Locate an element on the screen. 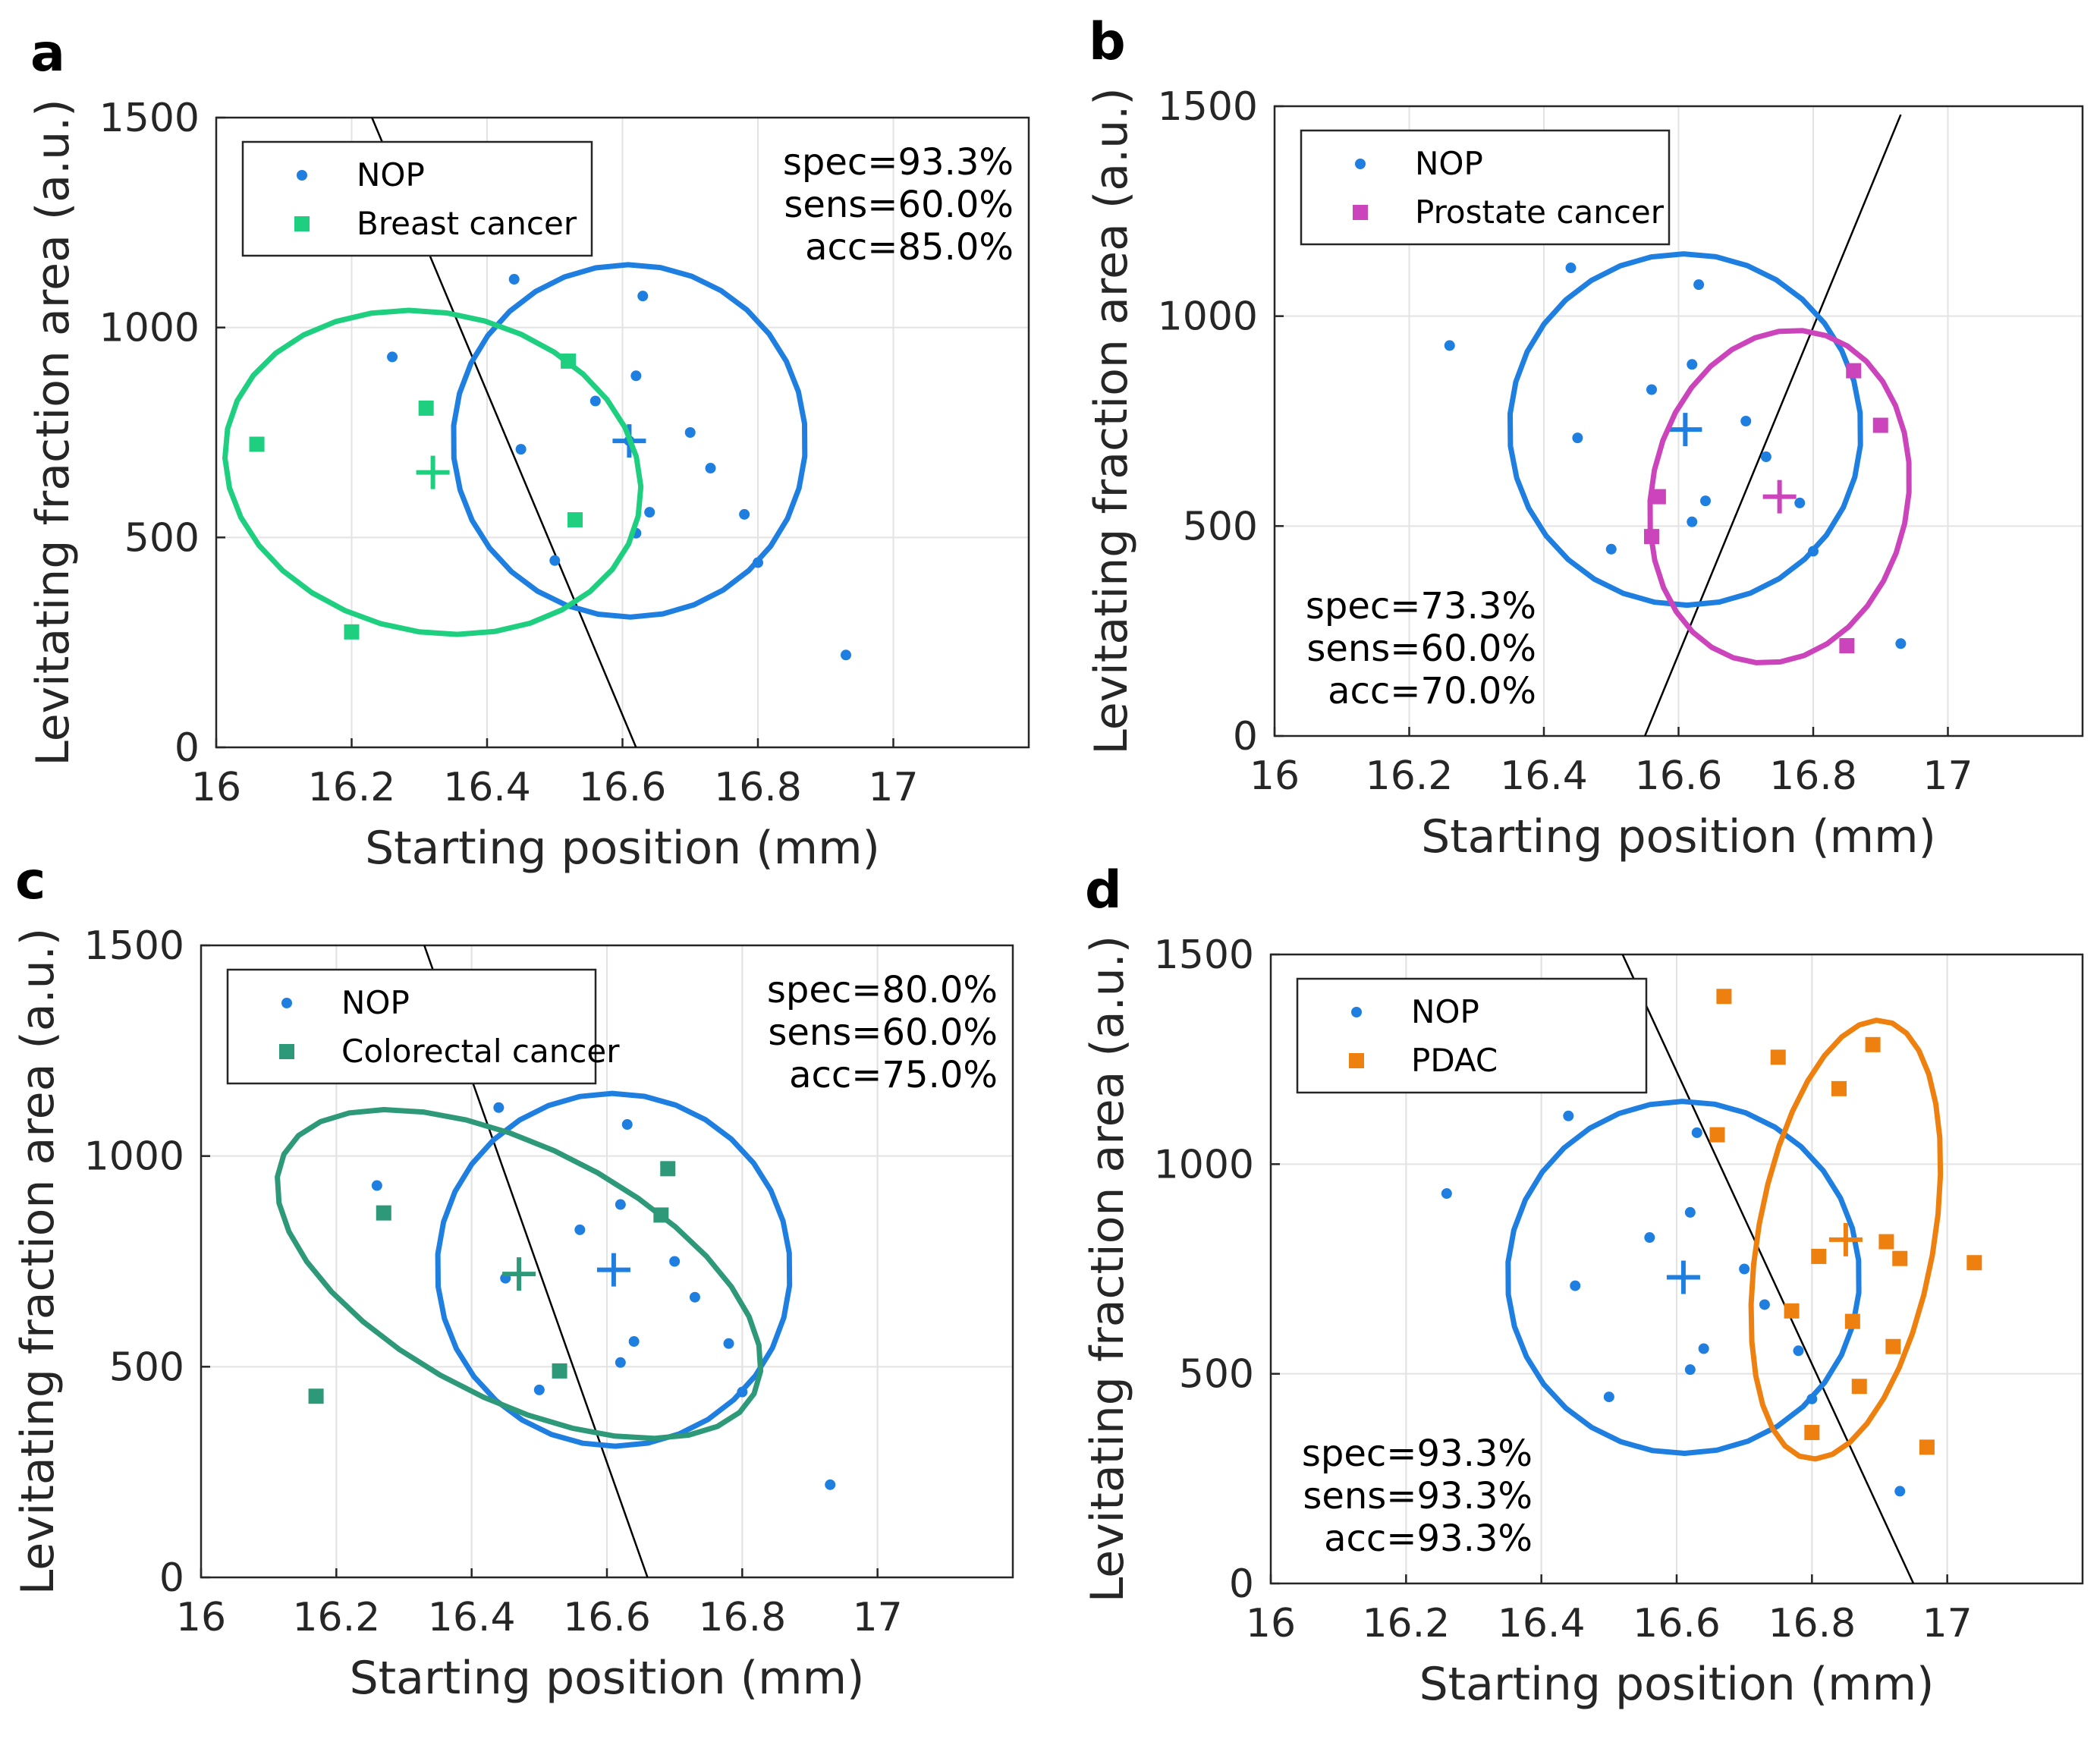 The height and width of the screenshot is (1739, 2100). legend-label: Prostate cancer is located at coordinates (1540, 212).